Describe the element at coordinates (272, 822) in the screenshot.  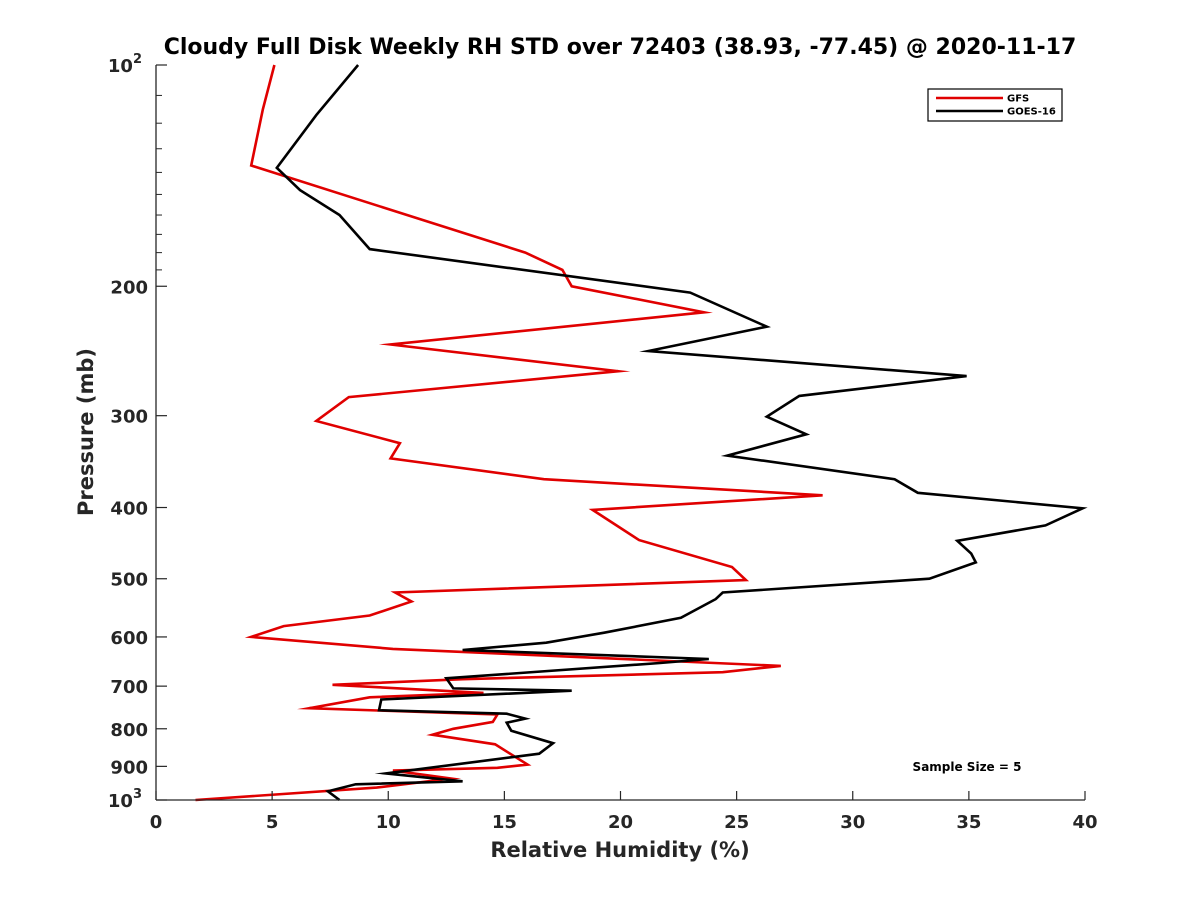
I see `x-tick-label: 5` at that location.